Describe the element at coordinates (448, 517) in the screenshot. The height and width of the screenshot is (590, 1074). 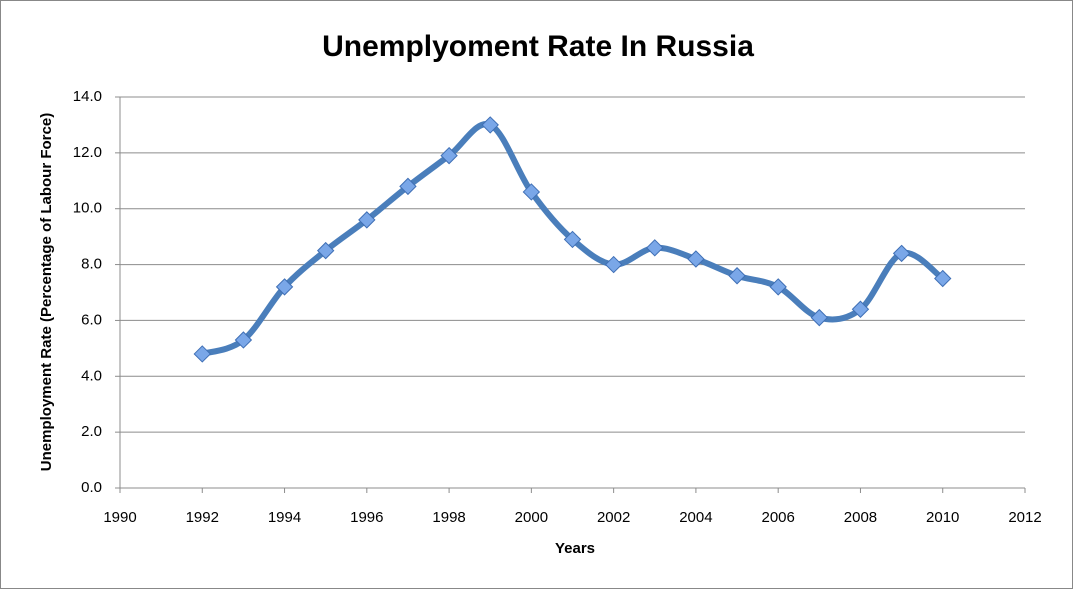
I see `x-tick-label: 1998` at that location.